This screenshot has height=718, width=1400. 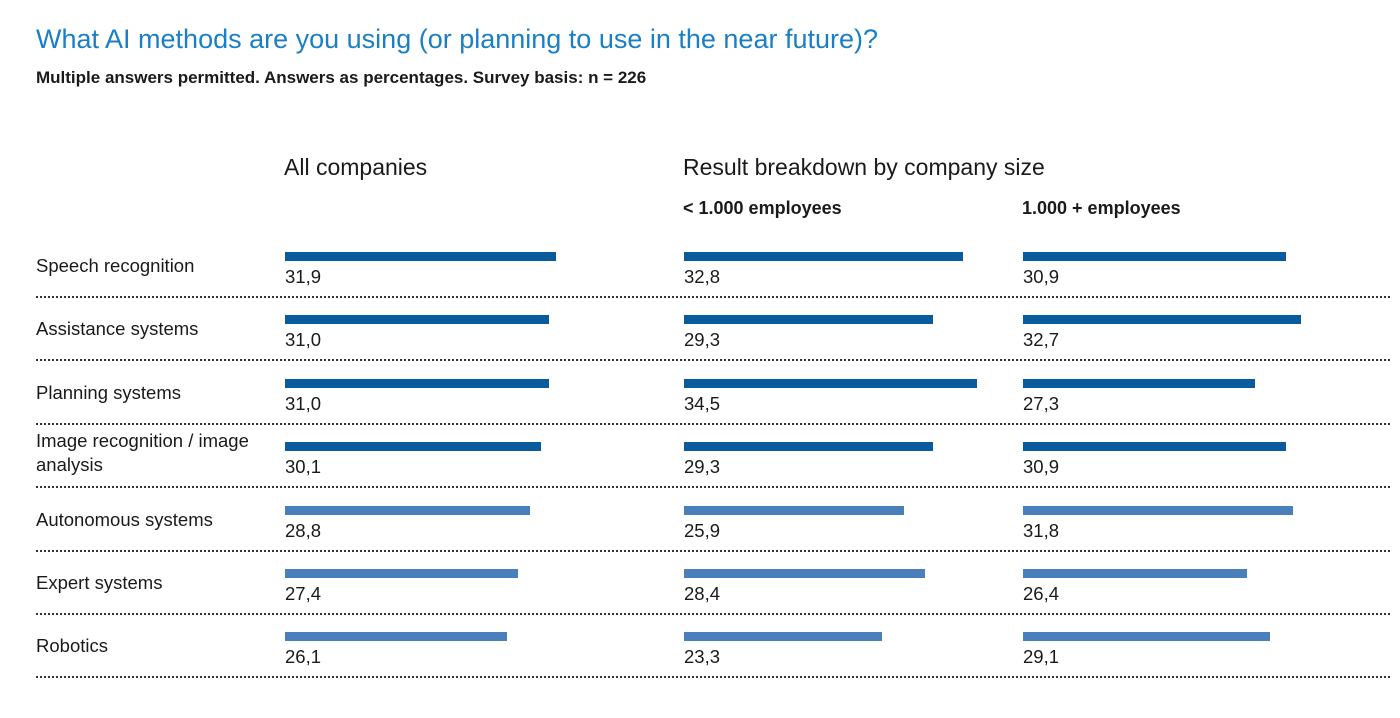 What do you see at coordinates (762, 208) in the screenshot?
I see `subheader-small-companies: < 1.000 employees` at bounding box center [762, 208].